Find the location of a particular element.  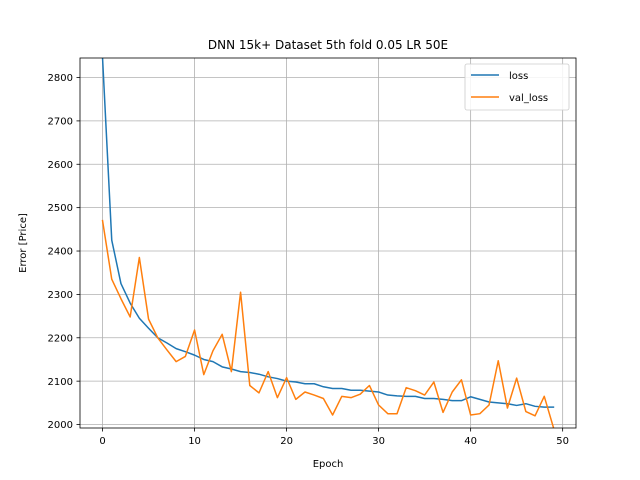

y-tick-label: 2300 is located at coordinates (60, 295).